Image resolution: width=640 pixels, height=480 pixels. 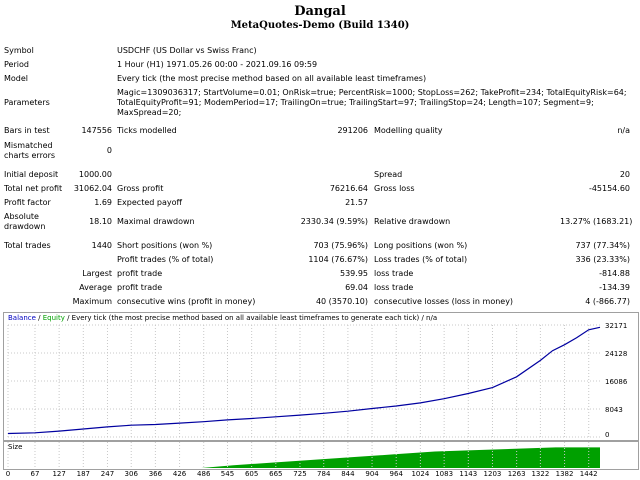 What do you see at coordinates (186, 301) in the screenshot?
I see `max-wins-label: consecutive wins (profit in money)` at bounding box center [186, 301].